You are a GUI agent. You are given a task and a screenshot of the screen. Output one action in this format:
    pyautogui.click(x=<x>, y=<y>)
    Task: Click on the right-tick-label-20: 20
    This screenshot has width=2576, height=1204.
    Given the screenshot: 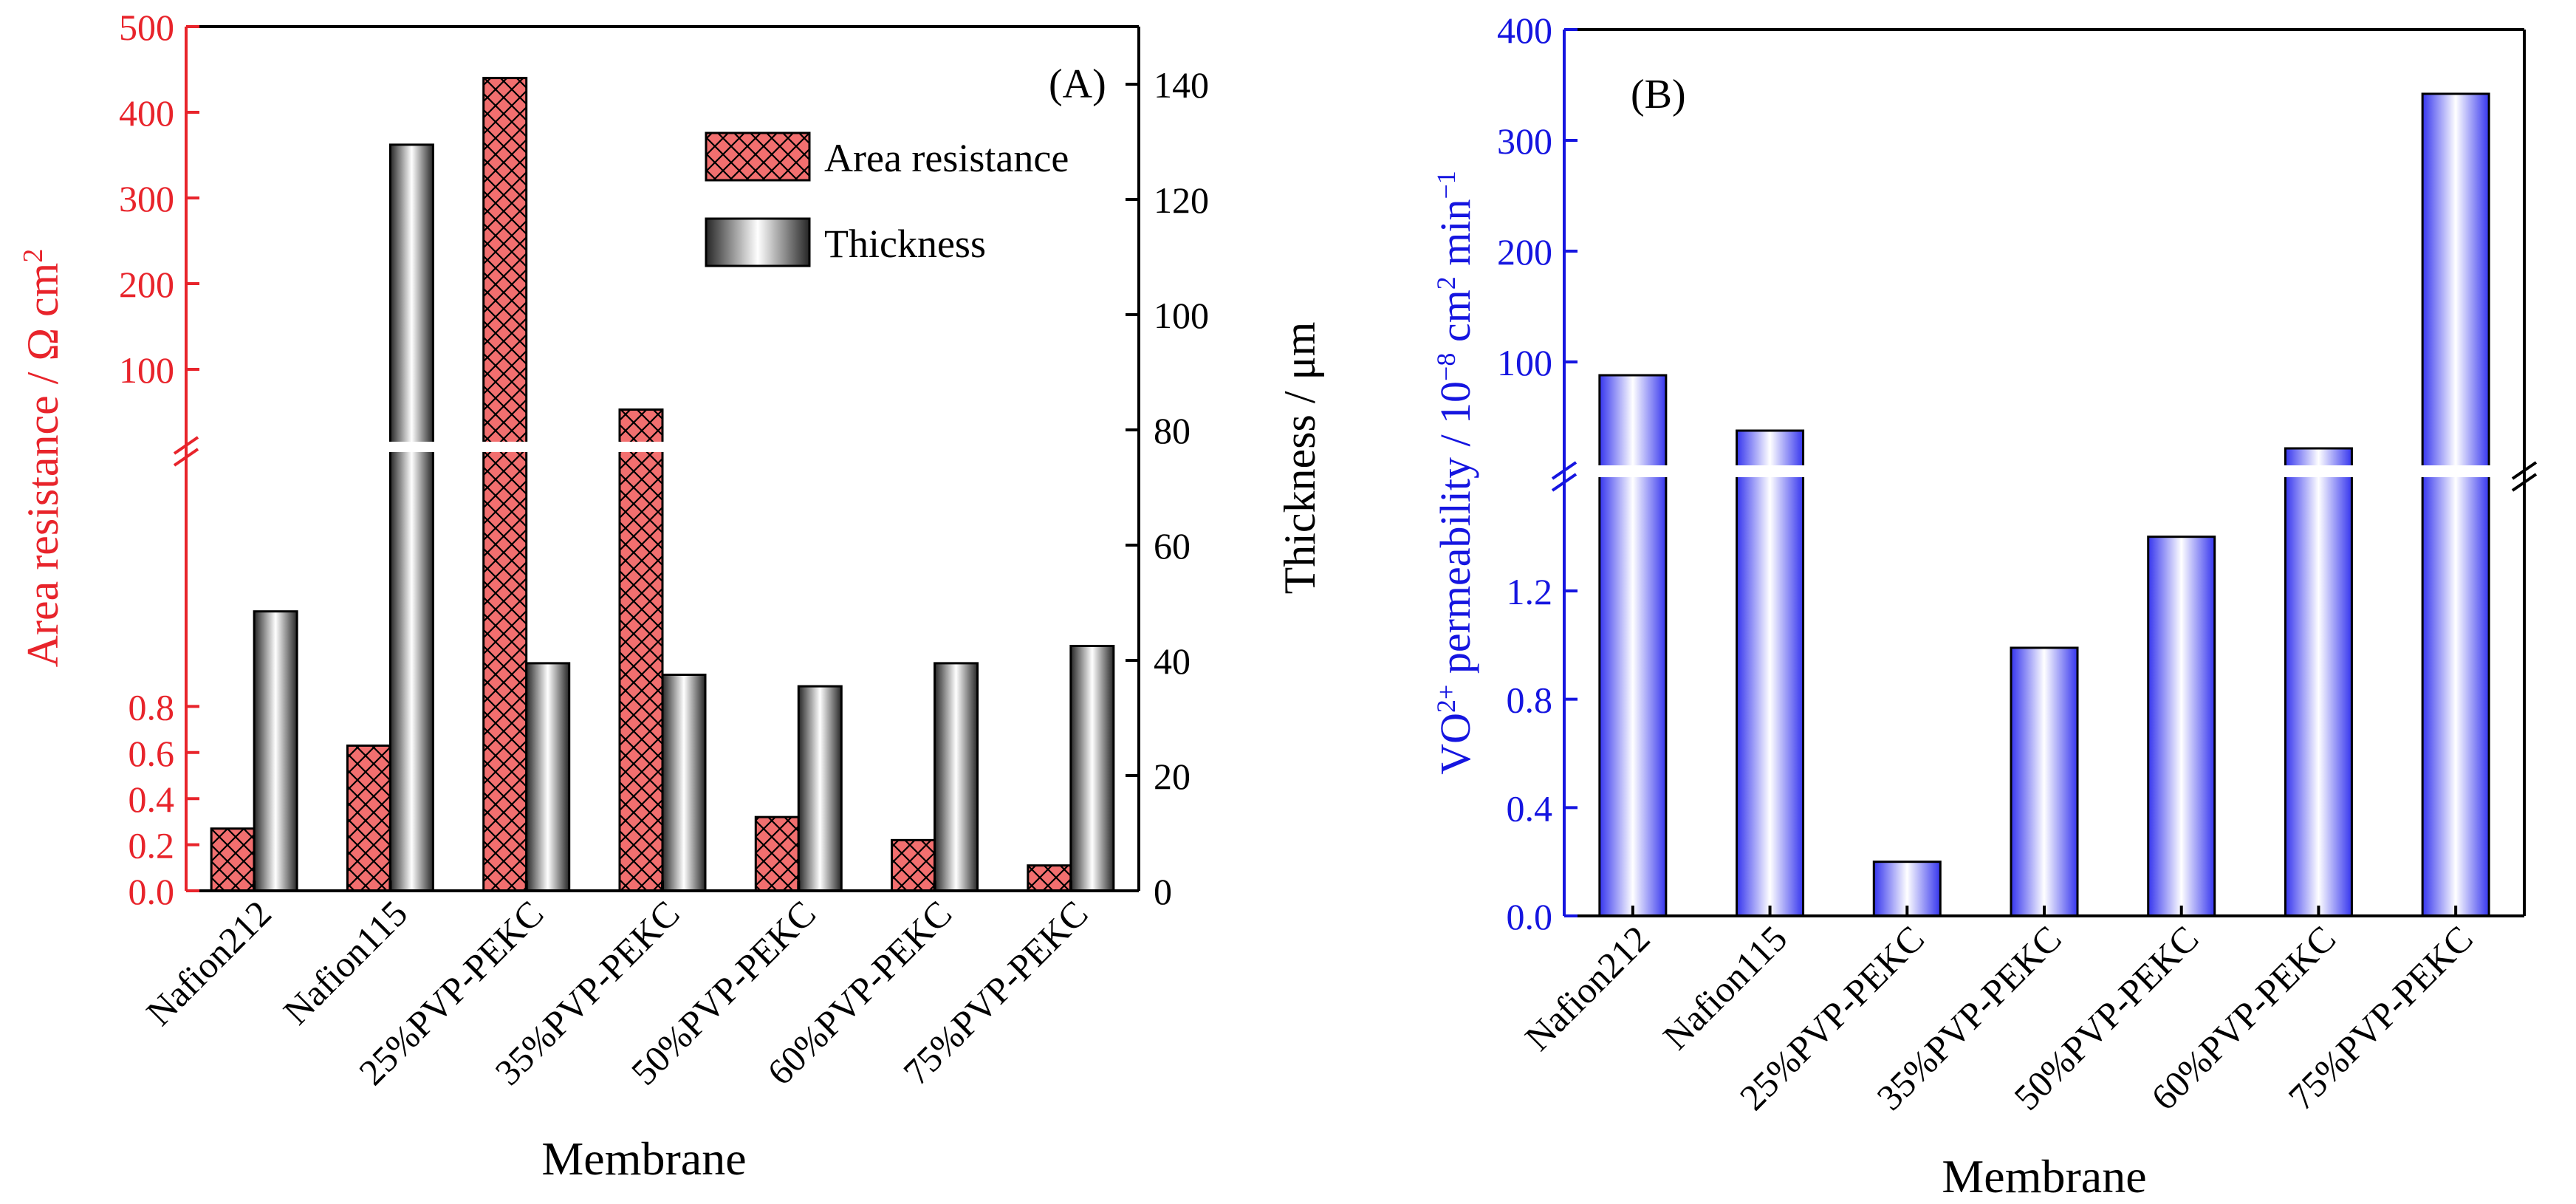 What is the action you would take?
    pyautogui.click(x=1172, y=776)
    